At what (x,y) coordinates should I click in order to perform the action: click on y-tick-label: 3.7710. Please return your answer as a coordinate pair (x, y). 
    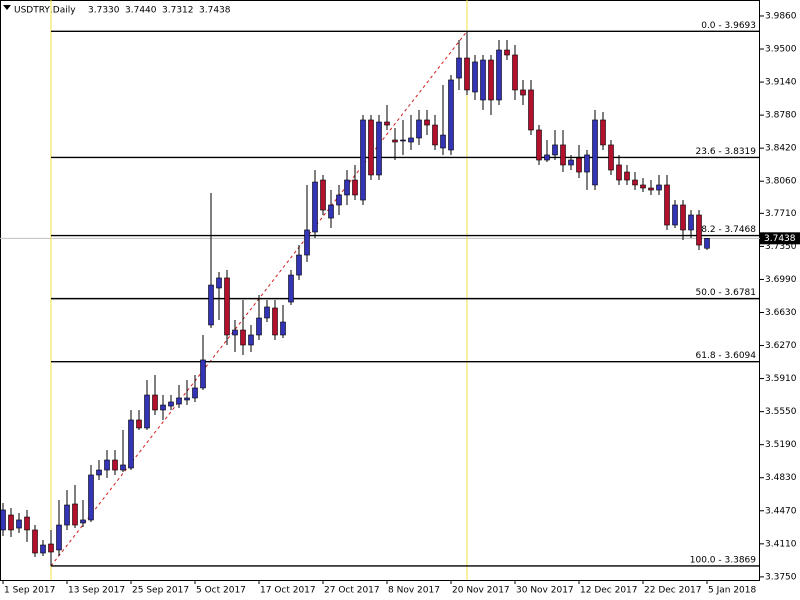
    Looking at the image, I should click on (781, 214).